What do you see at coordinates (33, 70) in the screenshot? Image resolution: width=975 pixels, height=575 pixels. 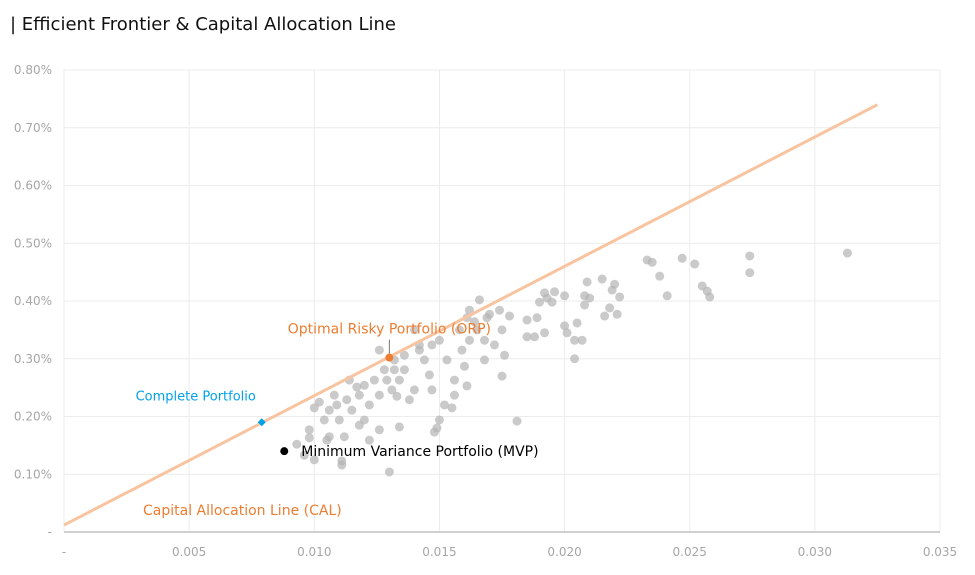 I see `y-tick-label: 0.80%` at bounding box center [33, 70].